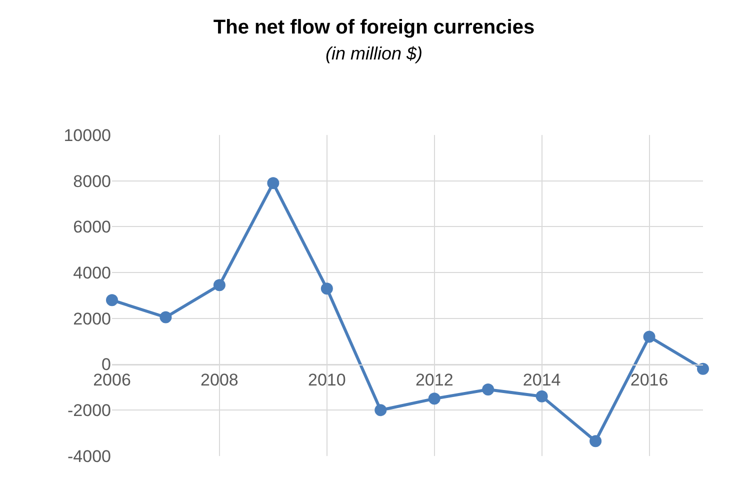 The height and width of the screenshot is (479, 748). Describe the element at coordinates (649, 380) in the screenshot. I see `x-tick-label: 2016` at that location.